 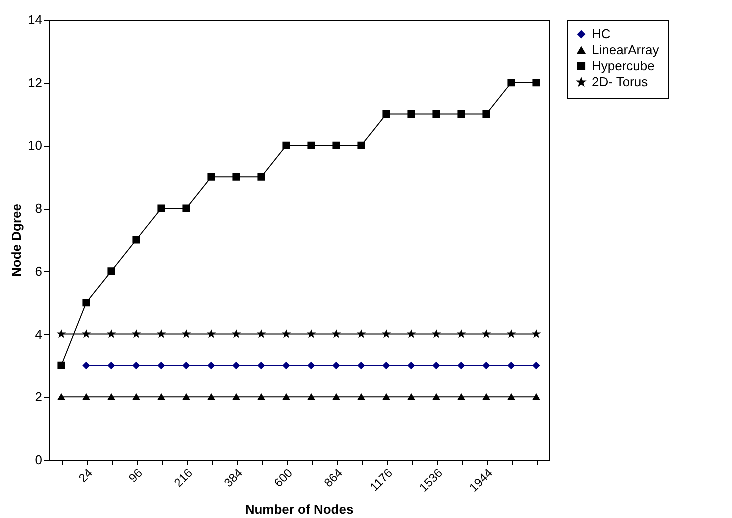 I want to click on x-tick-label: 600, so click(x=283, y=478).